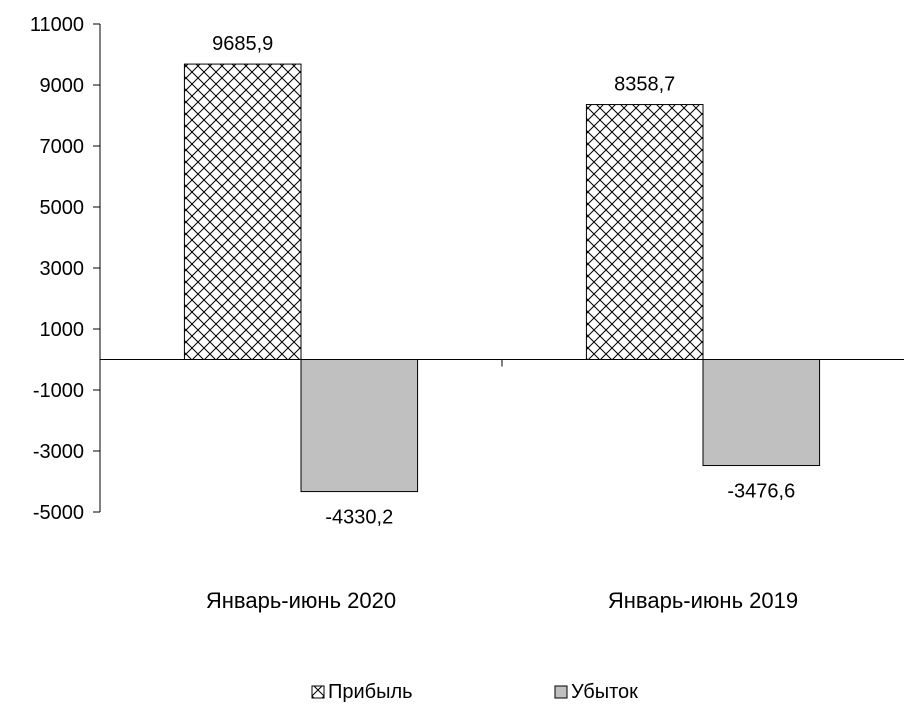 This screenshot has width=904, height=713. What do you see at coordinates (370, 692) in the screenshot?
I see `legend-label: Прибыль` at bounding box center [370, 692].